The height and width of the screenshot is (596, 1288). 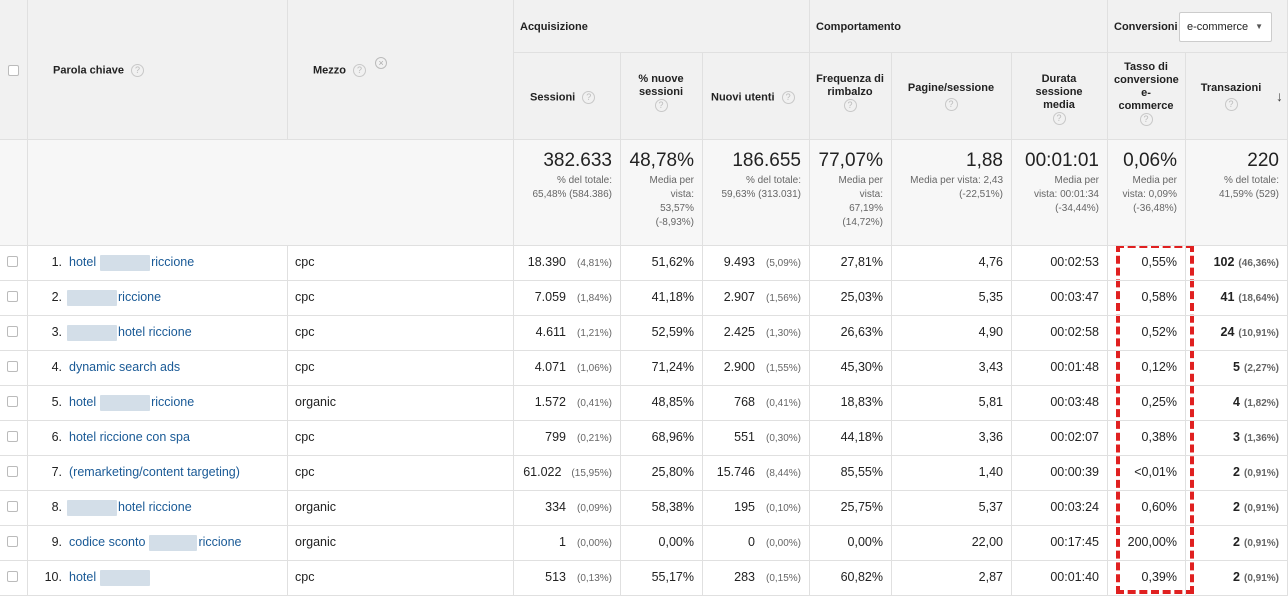 I want to click on keyword-part: hotel, so click(x=83, y=577).